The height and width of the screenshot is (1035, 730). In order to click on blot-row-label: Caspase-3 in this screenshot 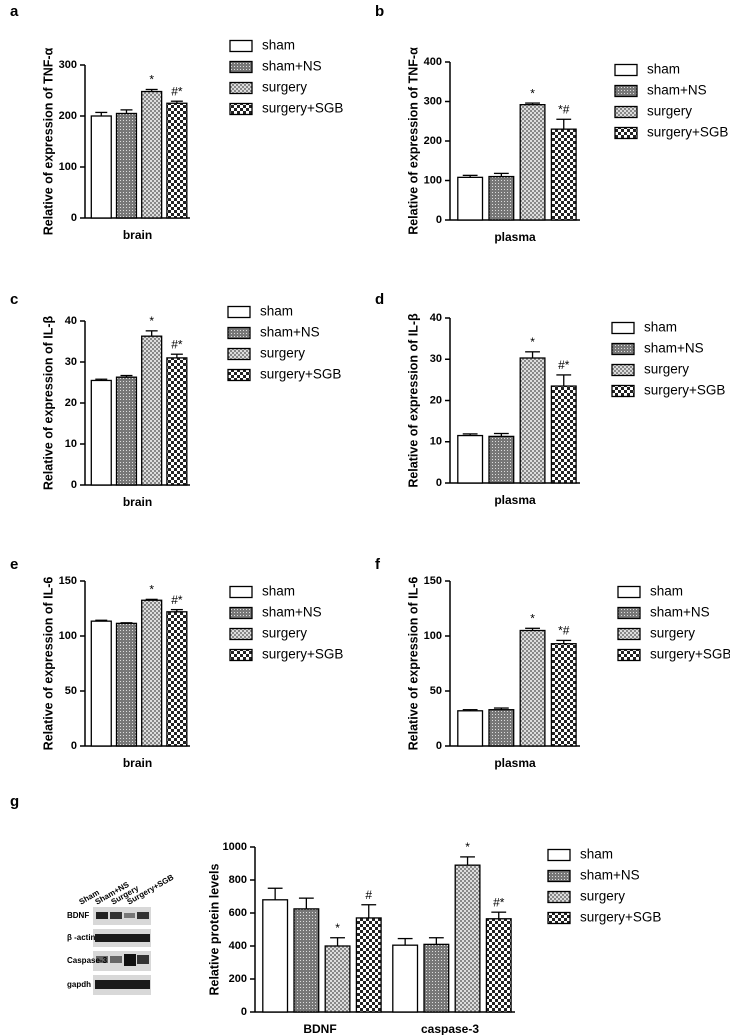, I will do `click(87, 960)`.